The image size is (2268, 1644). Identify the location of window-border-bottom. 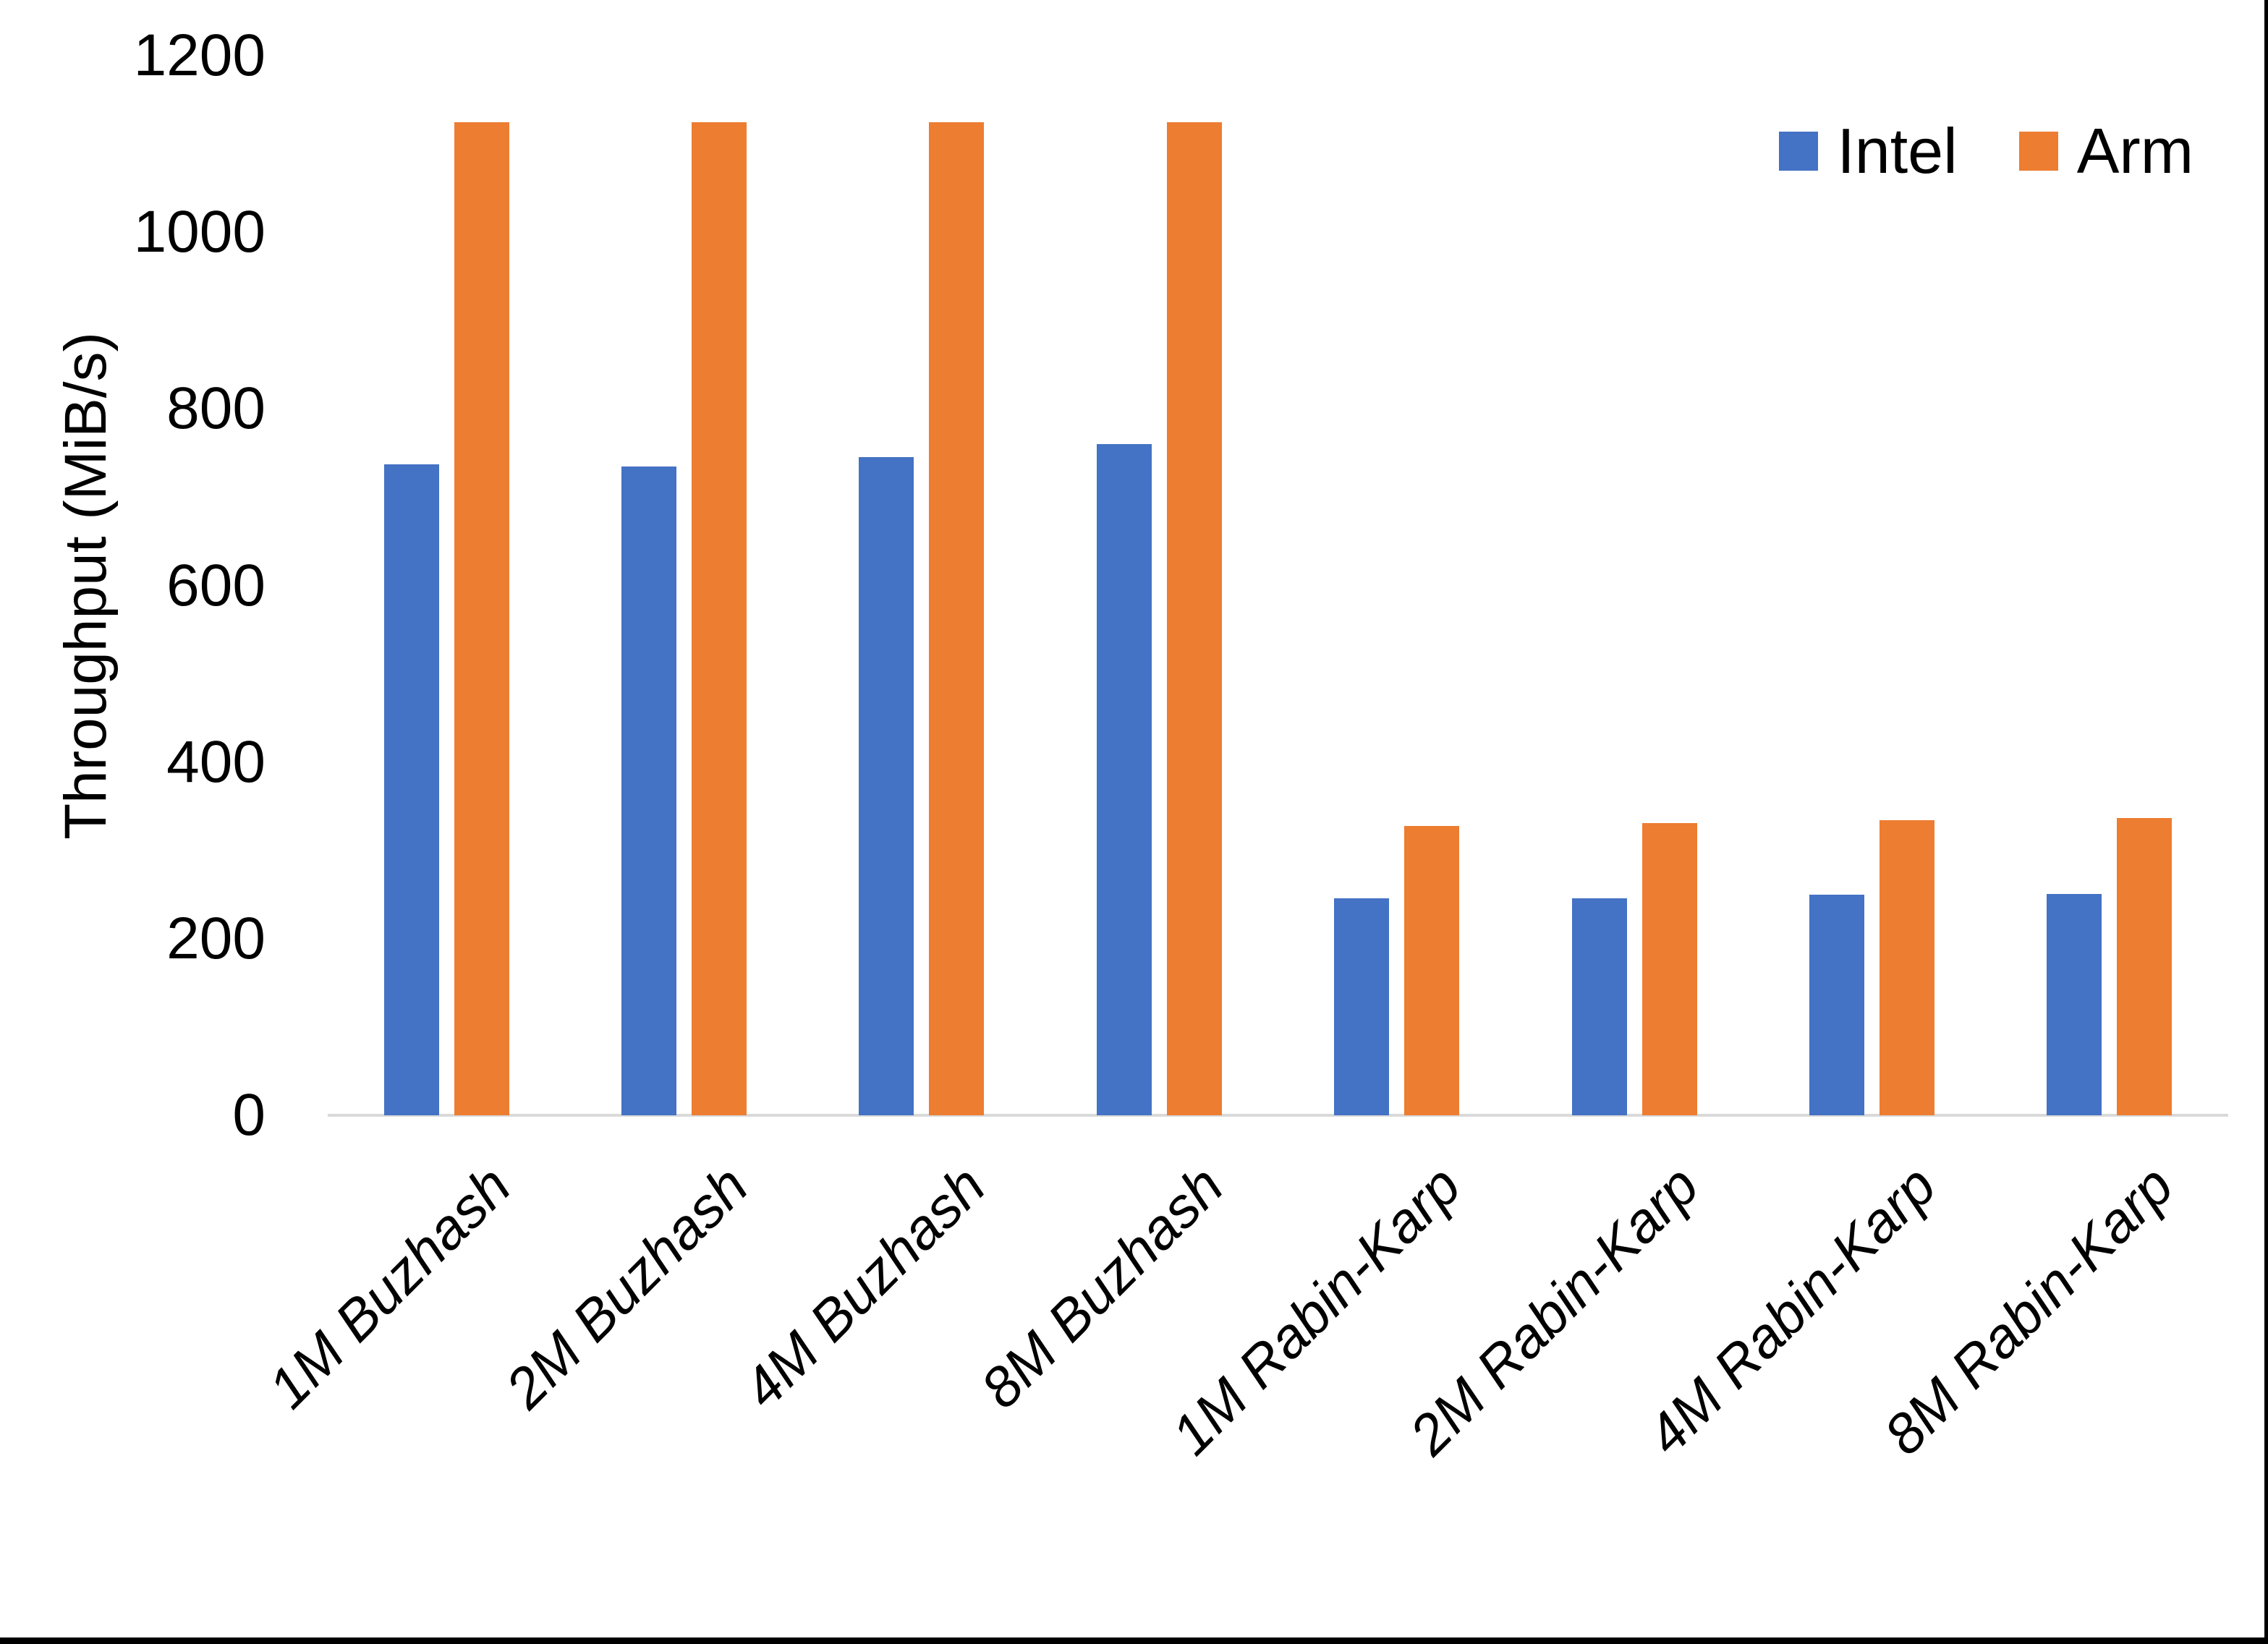
(1134, 1640).